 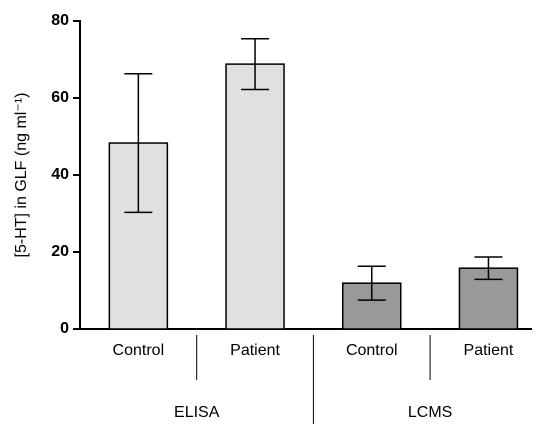 What do you see at coordinates (430, 412) in the screenshot?
I see `group-label: LCMS` at bounding box center [430, 412].